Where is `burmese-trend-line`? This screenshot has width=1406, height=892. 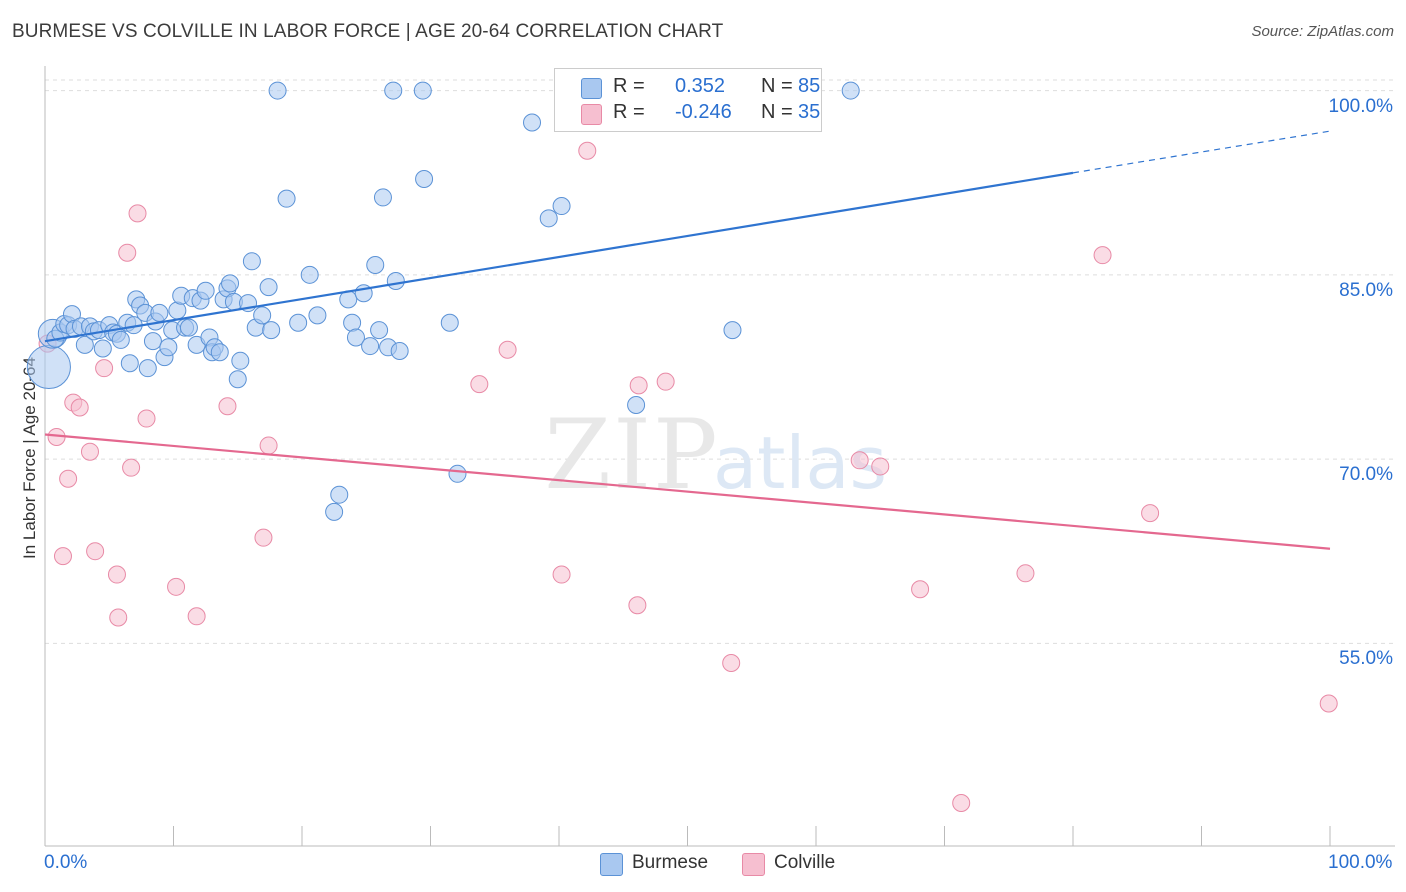 burmese-trend-line is located at coordinates (559, 257).